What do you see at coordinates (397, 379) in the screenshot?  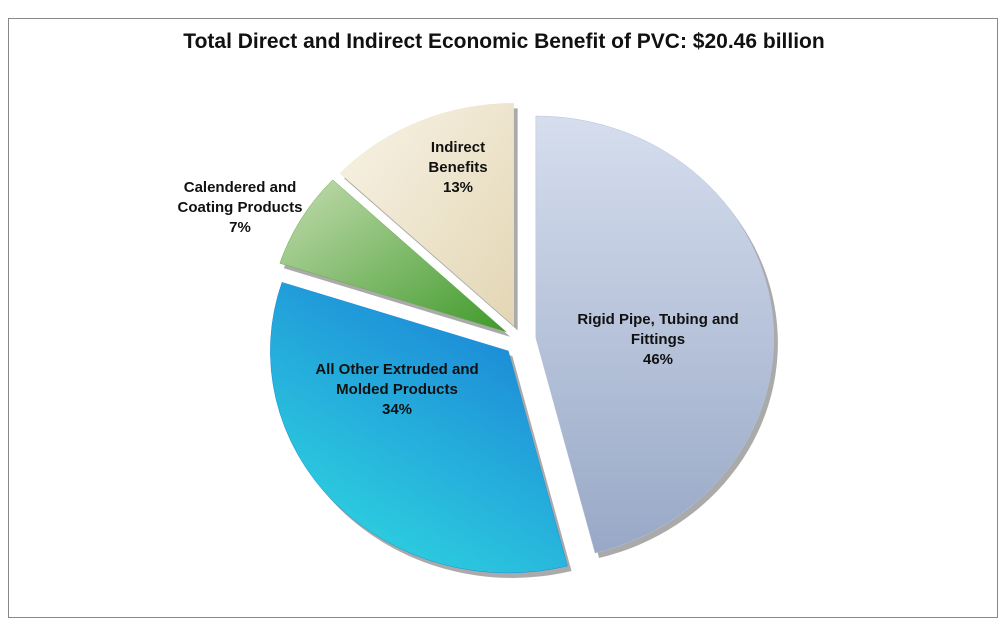 I see `category-label: All Other Extruded and Molded Products` at bounding box center [397, 379].